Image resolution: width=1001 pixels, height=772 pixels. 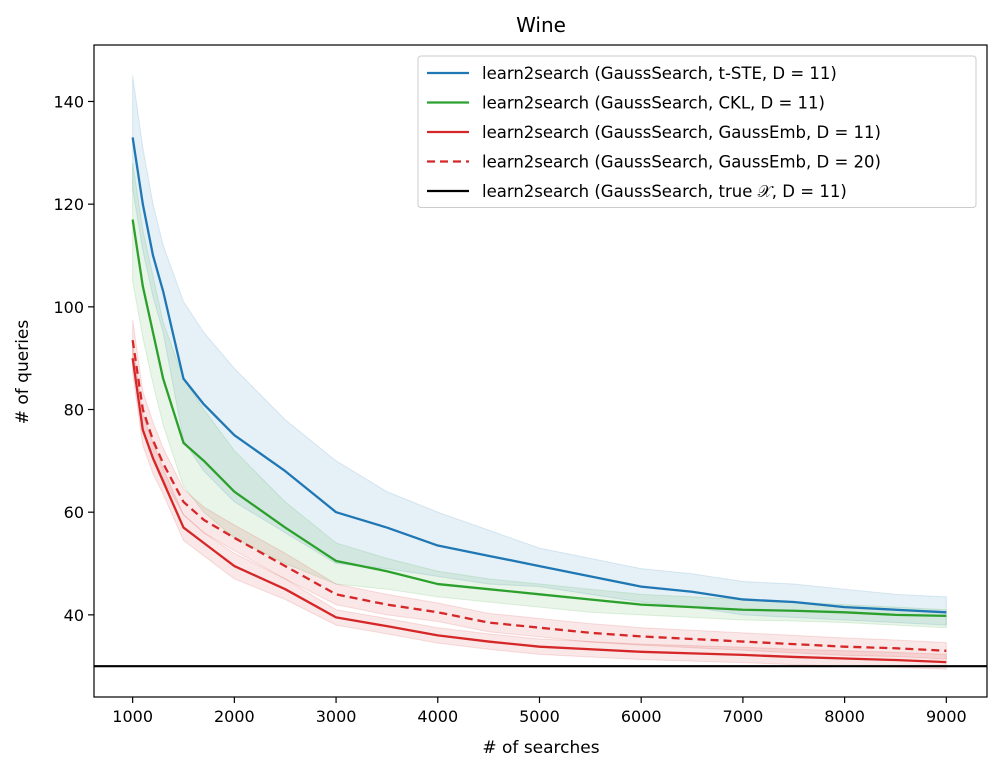 I want to click on x-tick-label: 9000, so click(x=946, y=716).